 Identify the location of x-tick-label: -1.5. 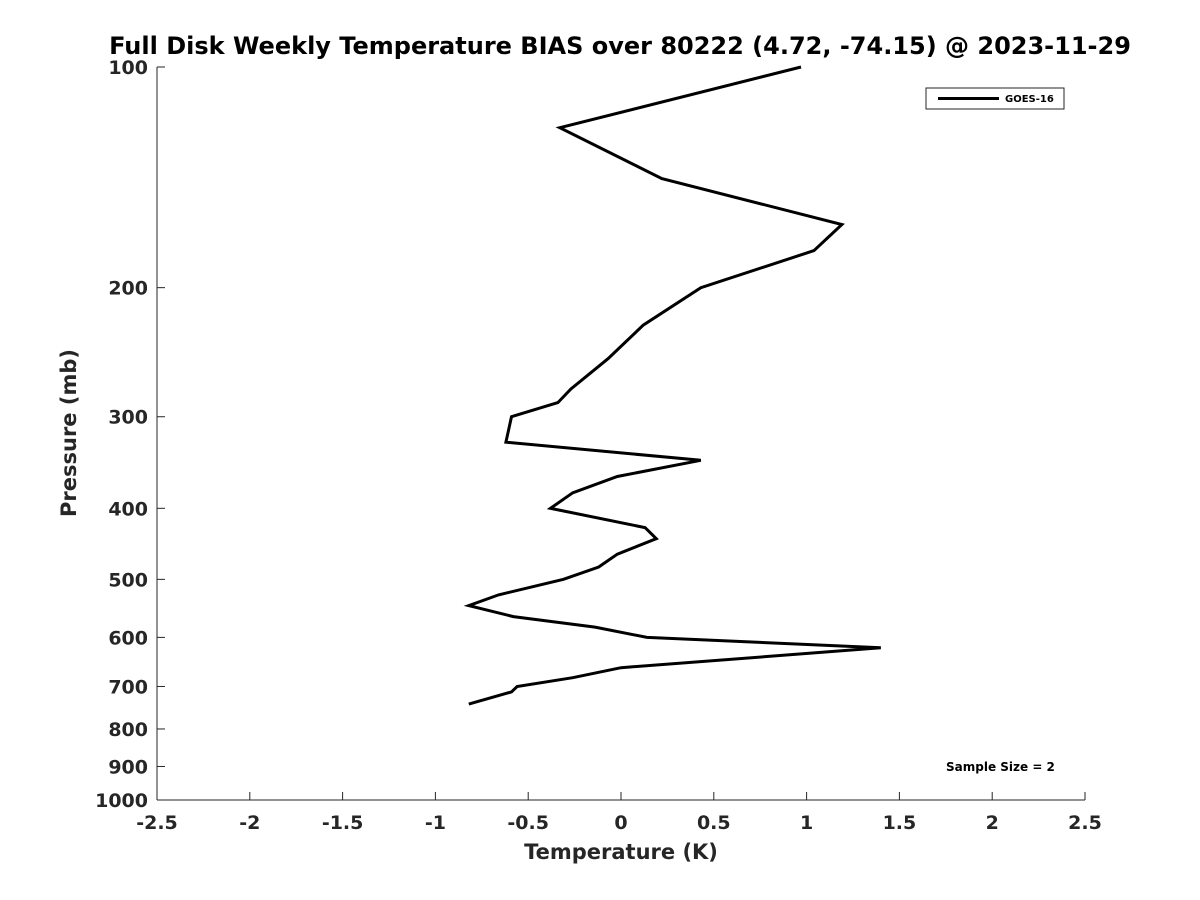
(343, 823).